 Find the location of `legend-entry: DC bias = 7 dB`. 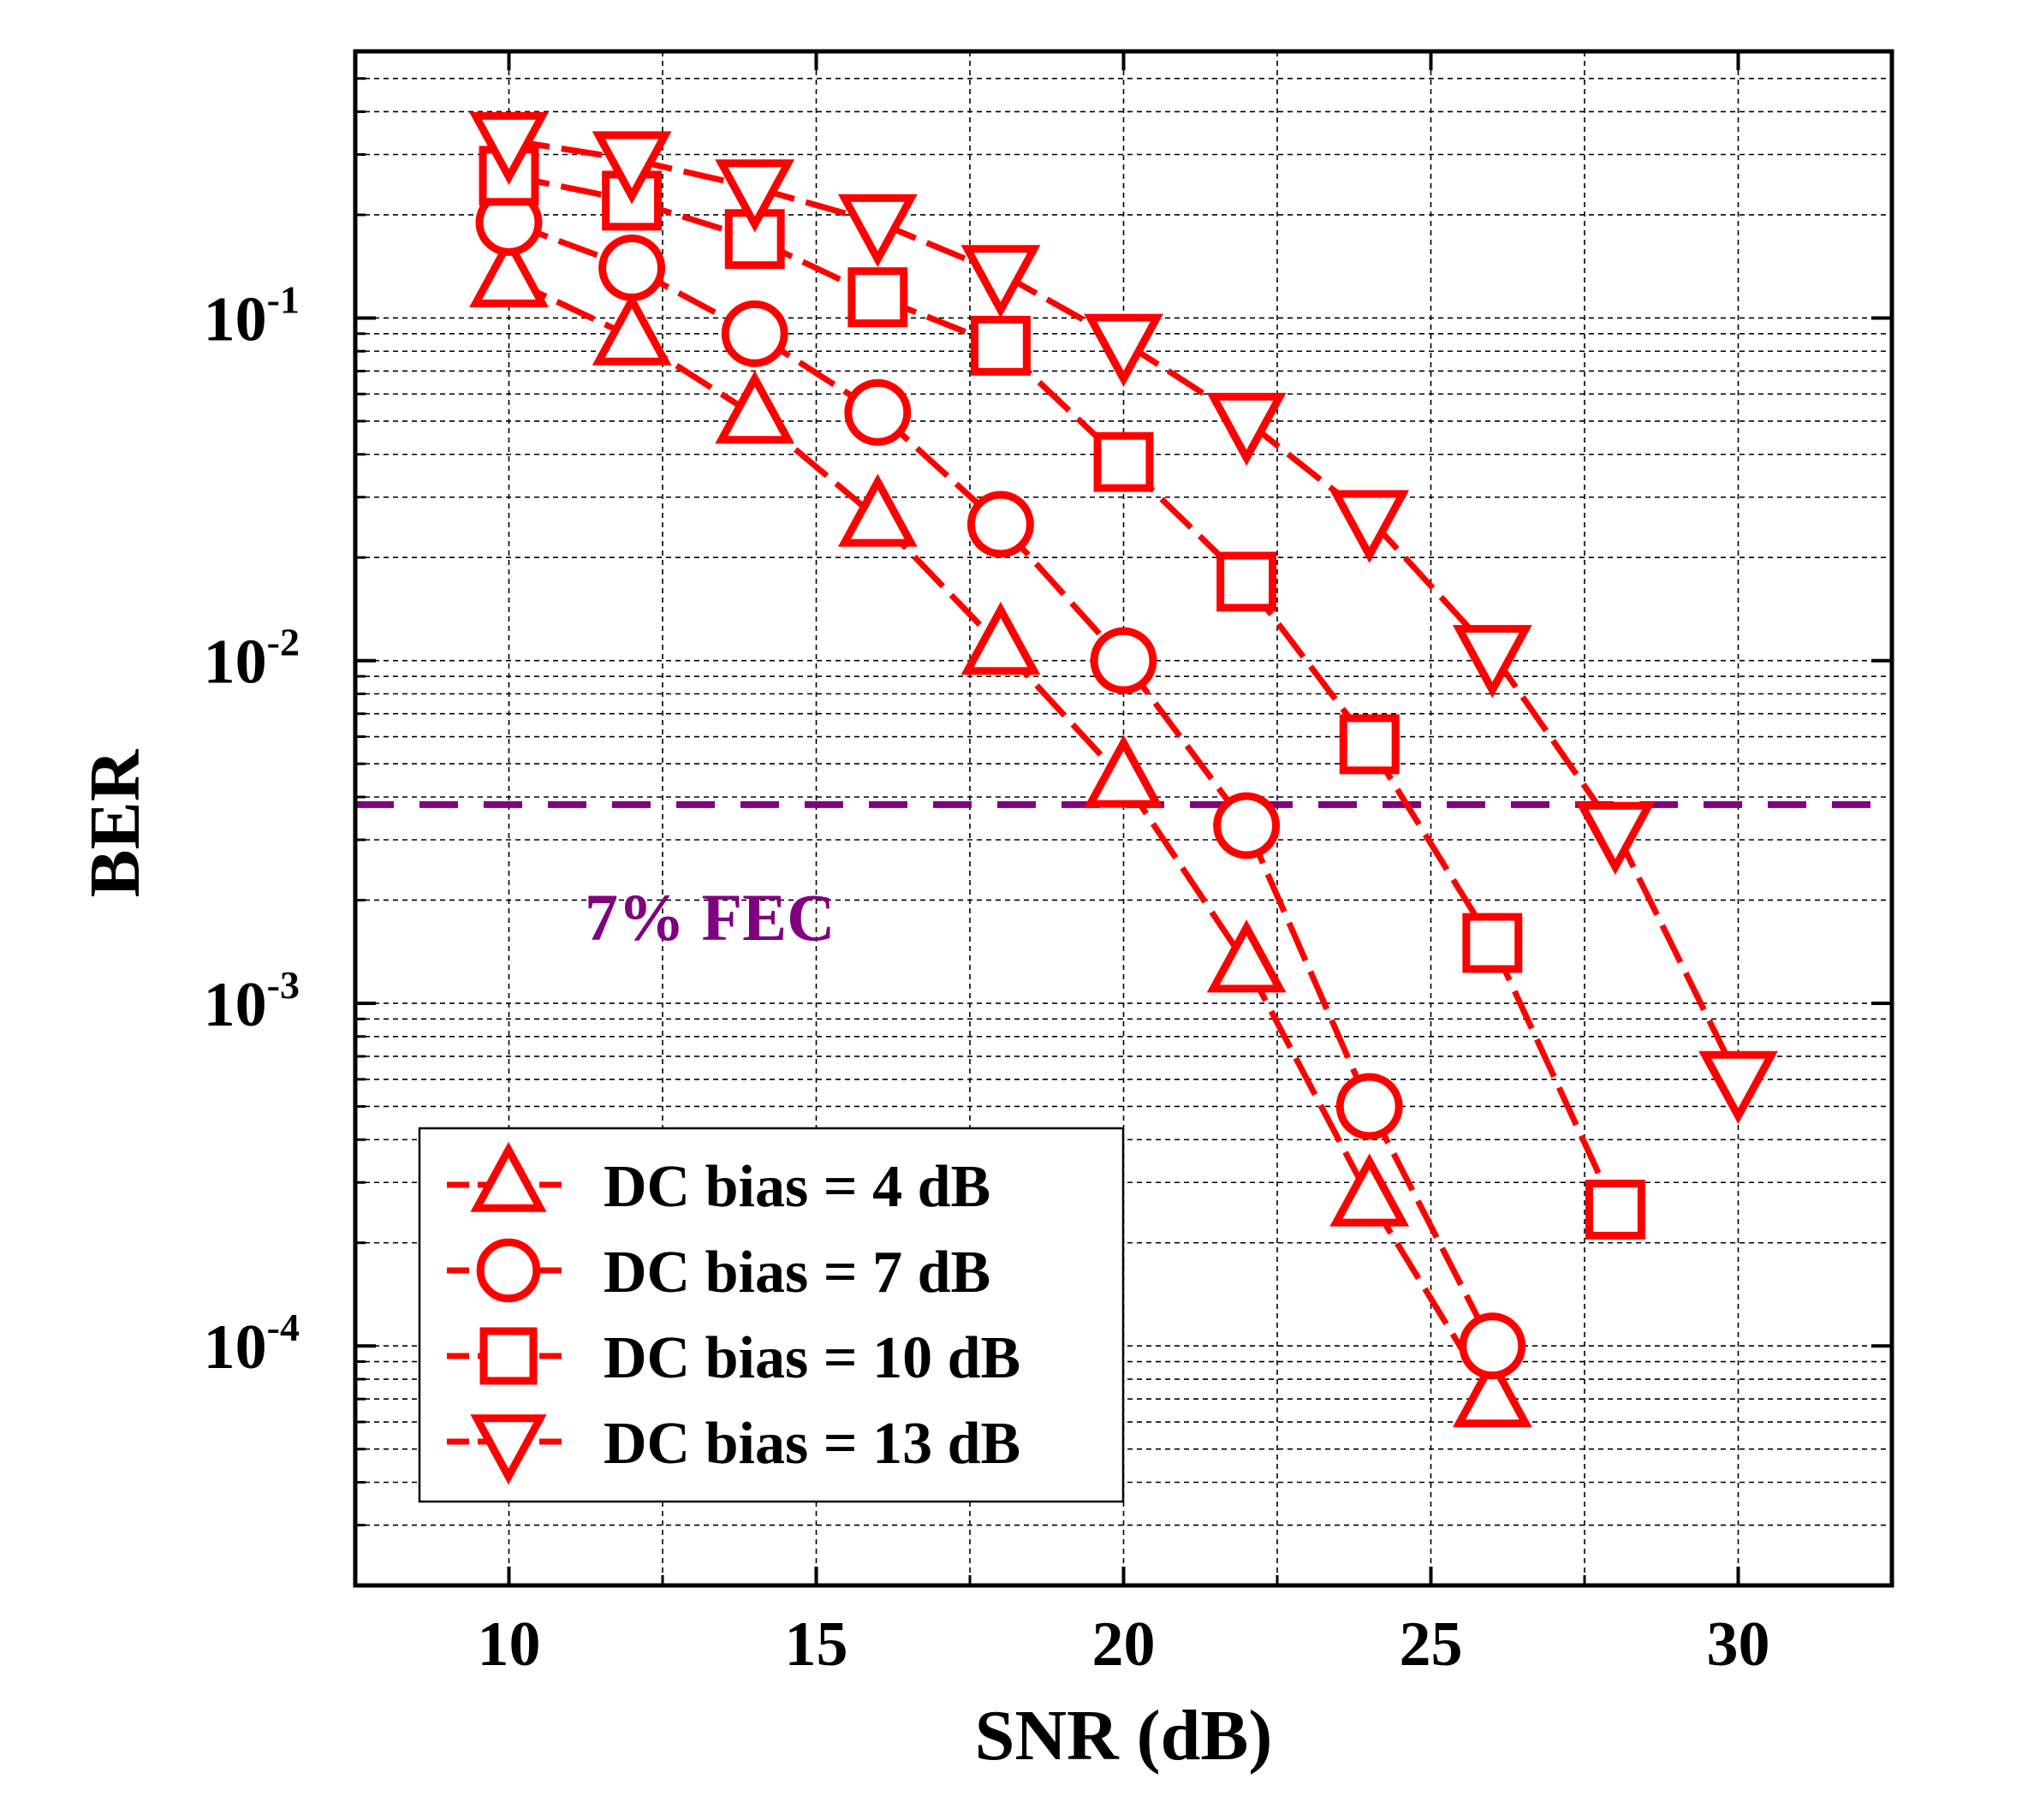

legend-entry: DC bias = 7 dB is located at coordinates (718, 1272).